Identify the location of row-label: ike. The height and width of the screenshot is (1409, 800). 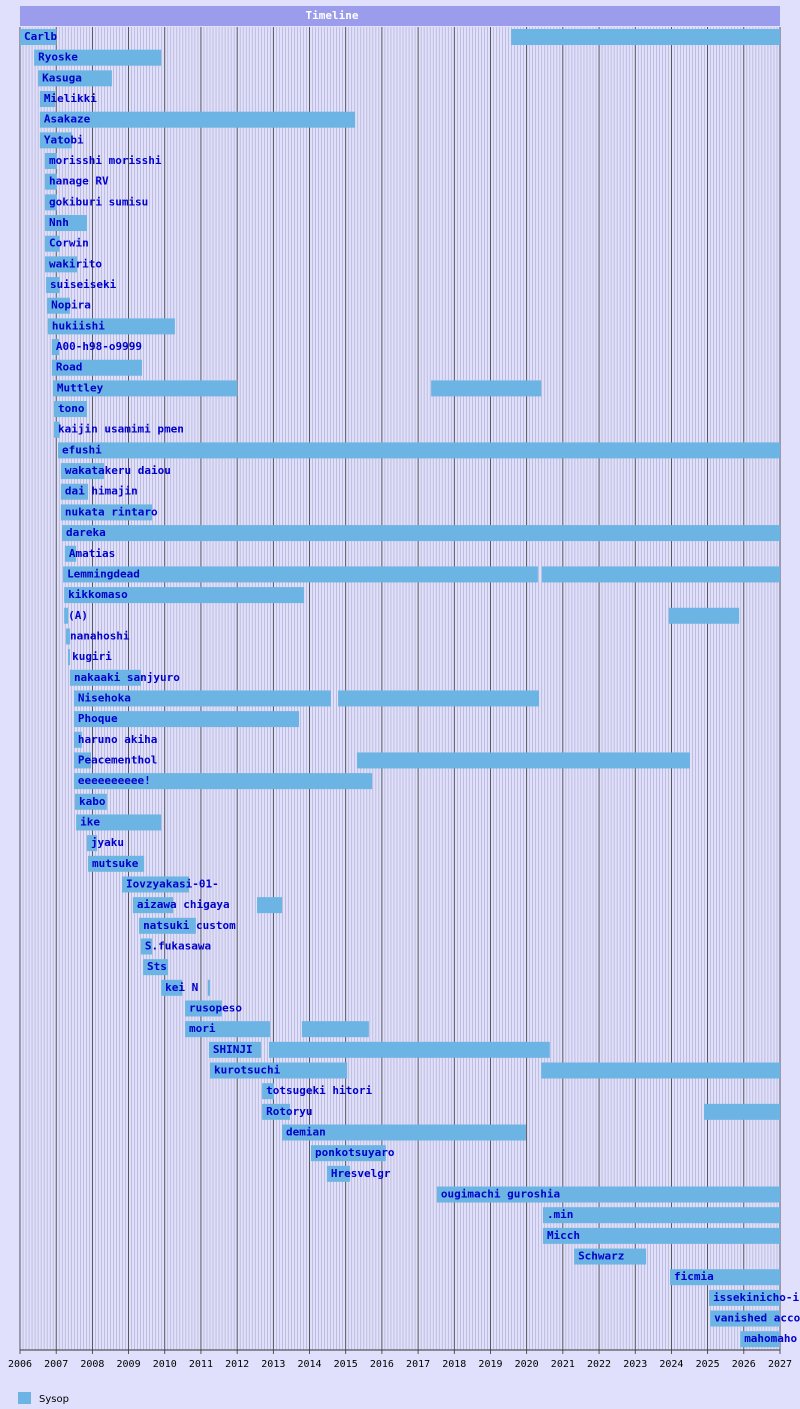
(90, 821).